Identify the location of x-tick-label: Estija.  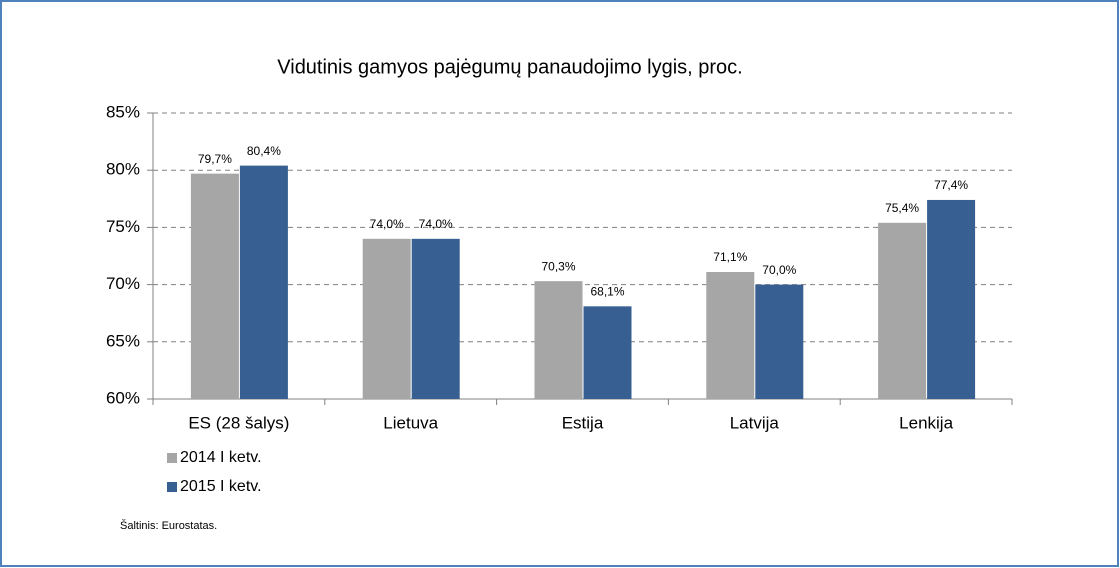
(583, 422).